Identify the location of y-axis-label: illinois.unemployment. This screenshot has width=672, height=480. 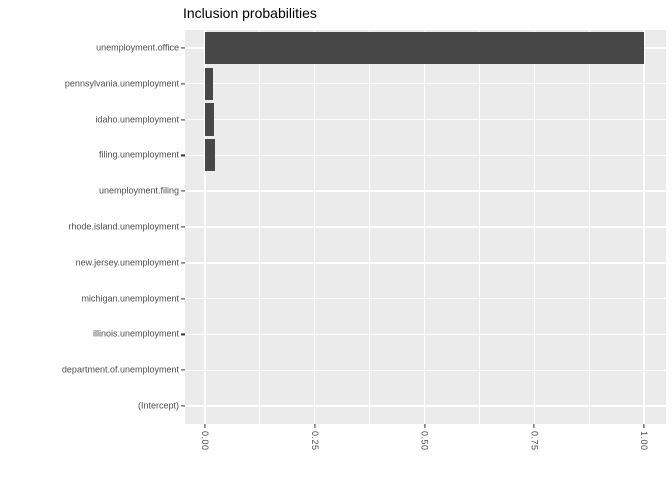
(135, 333).